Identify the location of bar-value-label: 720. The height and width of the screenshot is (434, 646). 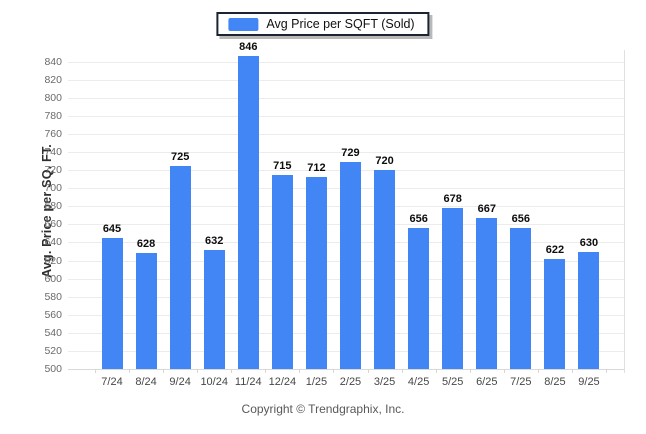
(384, 161).